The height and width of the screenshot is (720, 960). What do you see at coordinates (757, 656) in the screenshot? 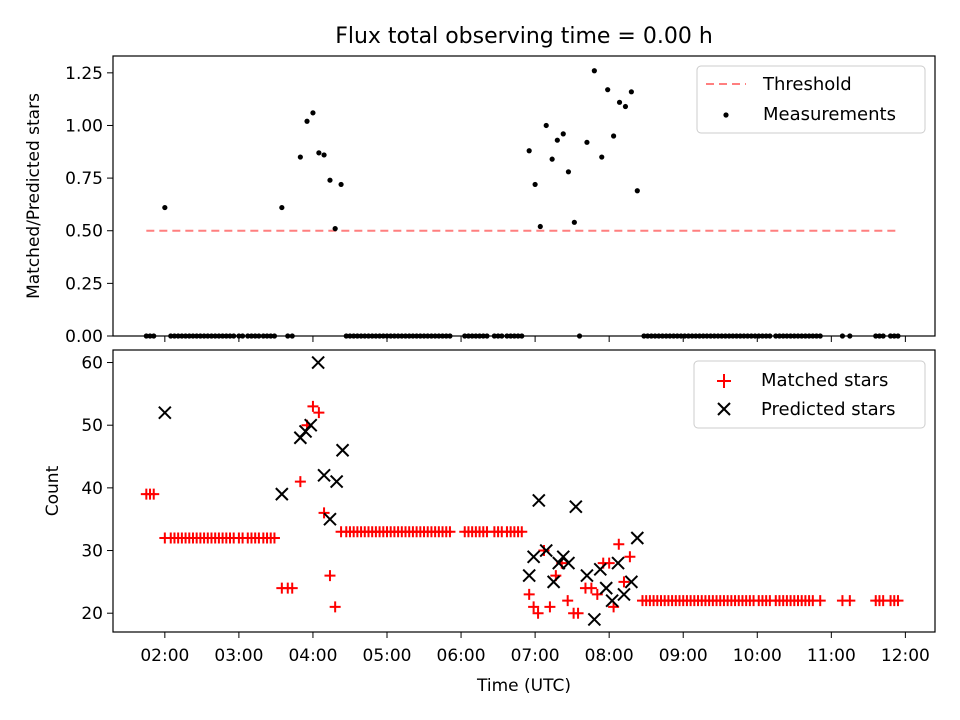
I see `bottom-x-tick-label: 10:00` at bounding box center [757, 656].